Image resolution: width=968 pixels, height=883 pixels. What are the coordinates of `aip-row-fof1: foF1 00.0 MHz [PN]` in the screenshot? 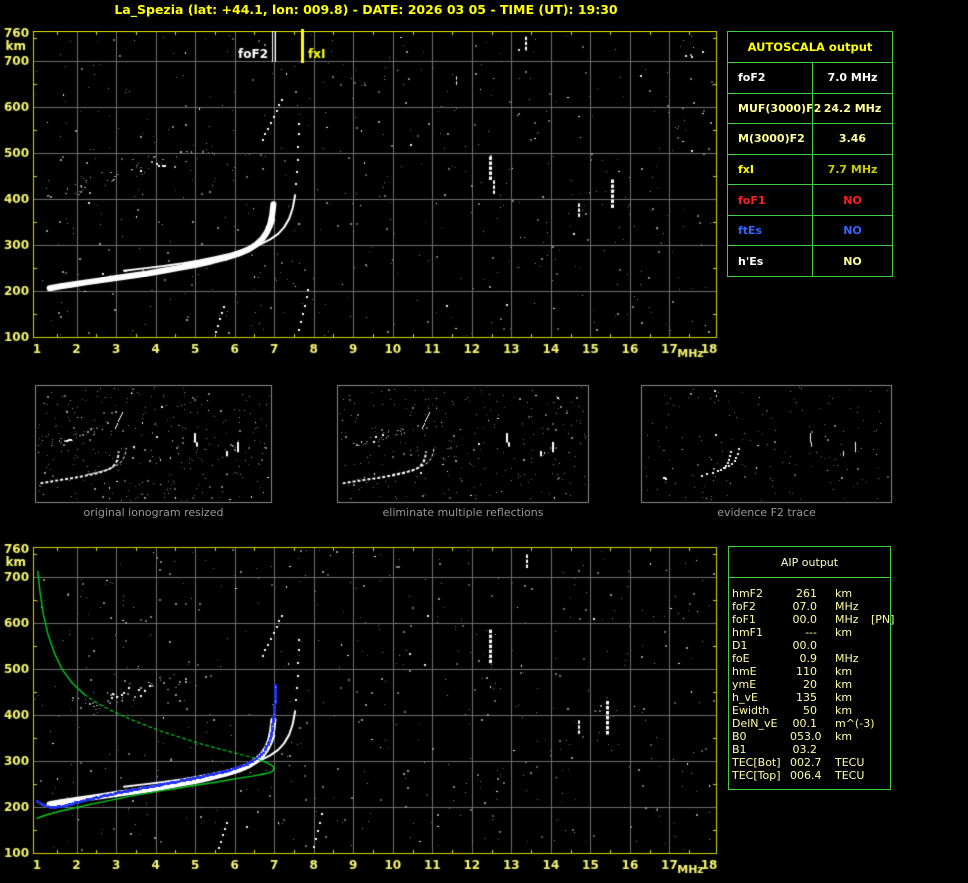 It's located at (811, 619).